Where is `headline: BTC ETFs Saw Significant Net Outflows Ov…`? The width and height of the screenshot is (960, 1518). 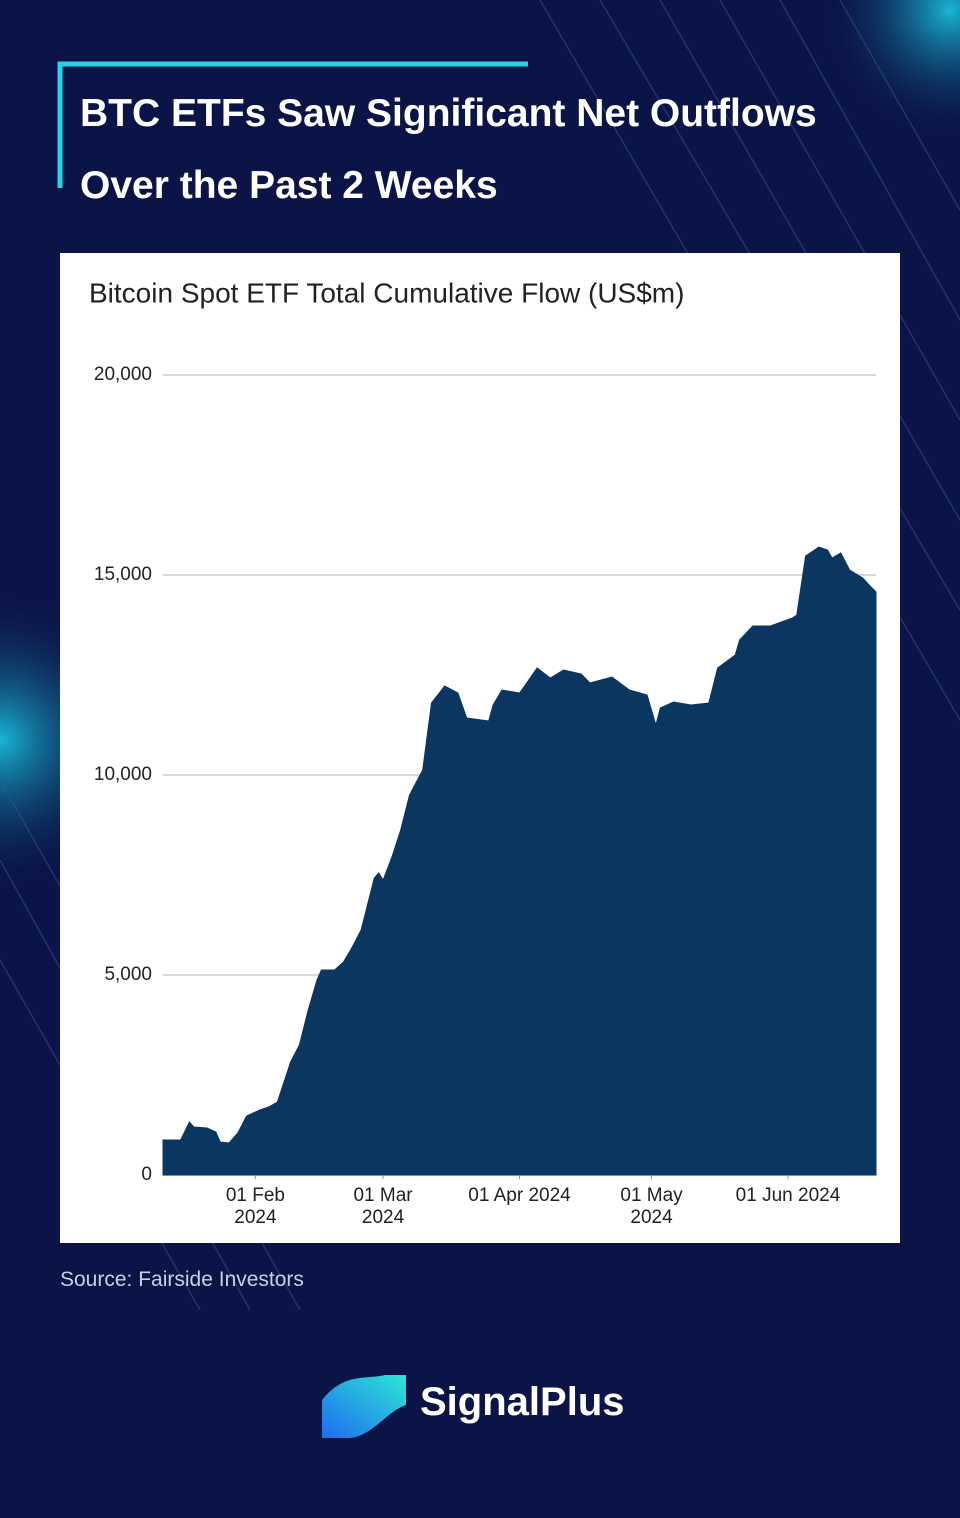 headline: BTC ETFs Saw Significant Net Outflows Ov… is located at coordinates (448, 150).